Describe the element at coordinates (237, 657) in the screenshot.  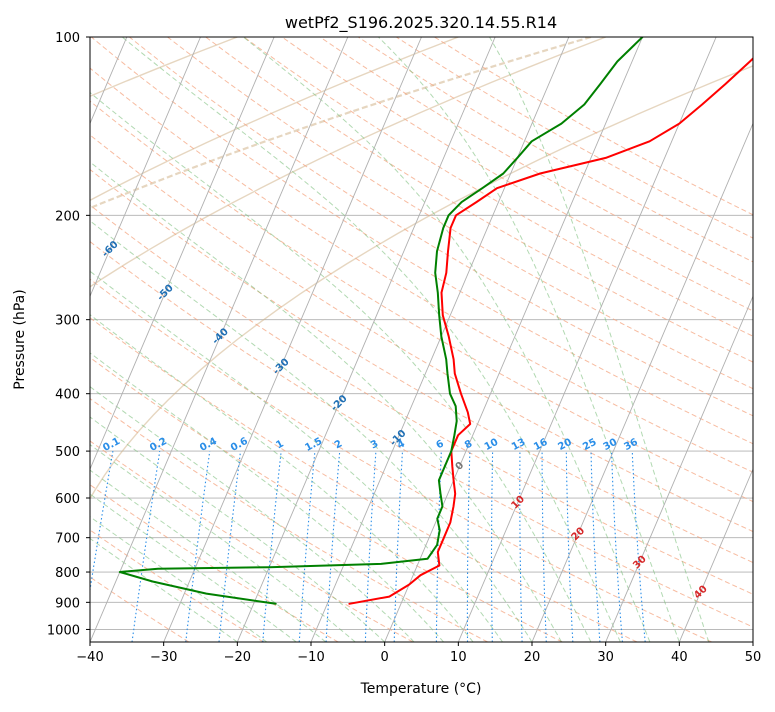
I see `x-tick-label: −20` at that location.